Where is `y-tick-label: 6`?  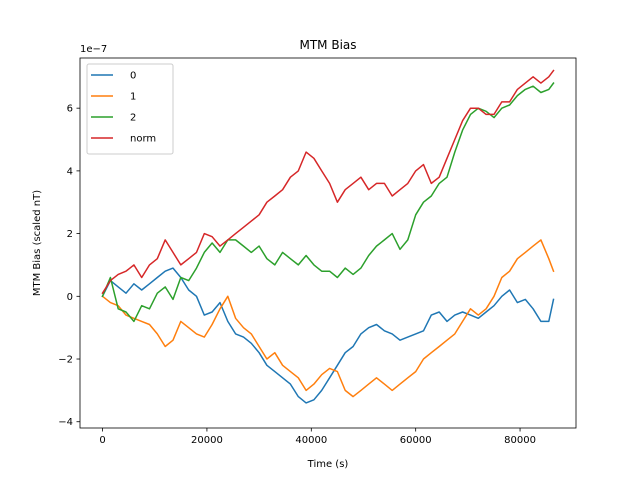 y-tick-label: 6 is located at coordinates (70, 109).